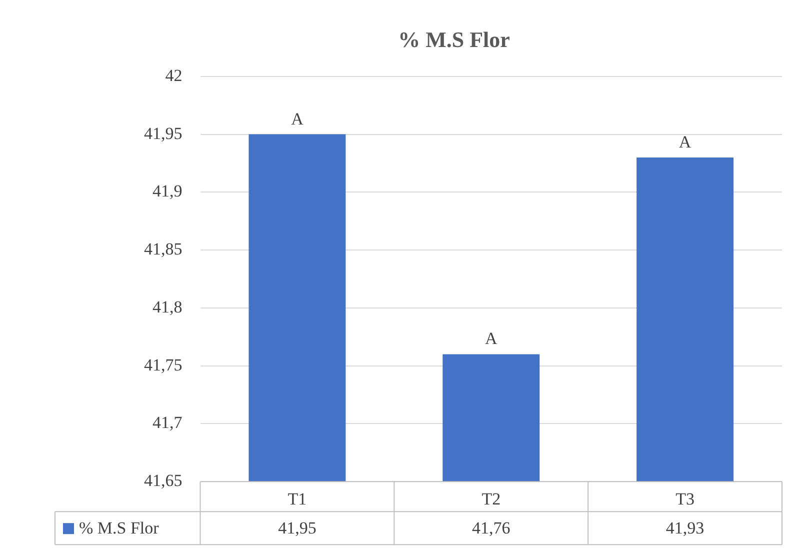  What do you see at coordinates (163, 249) in the screenshot?
I see `y-tick-label: 41,85` at bounding box center [163, 249].